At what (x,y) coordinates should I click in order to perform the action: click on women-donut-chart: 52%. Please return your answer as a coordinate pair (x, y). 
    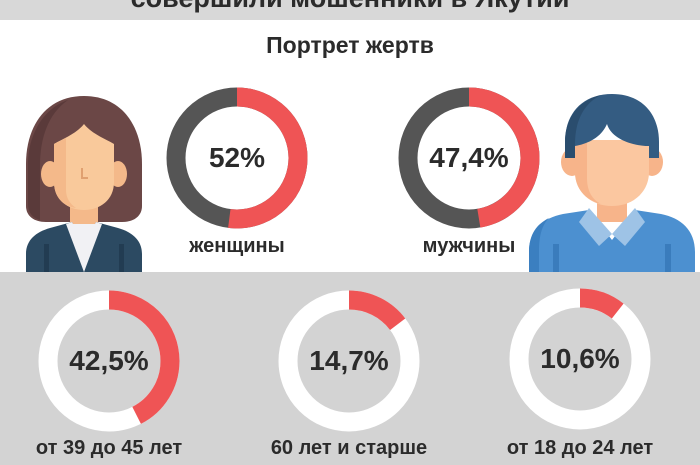
    Looking at the image, I should click on (237, 158).